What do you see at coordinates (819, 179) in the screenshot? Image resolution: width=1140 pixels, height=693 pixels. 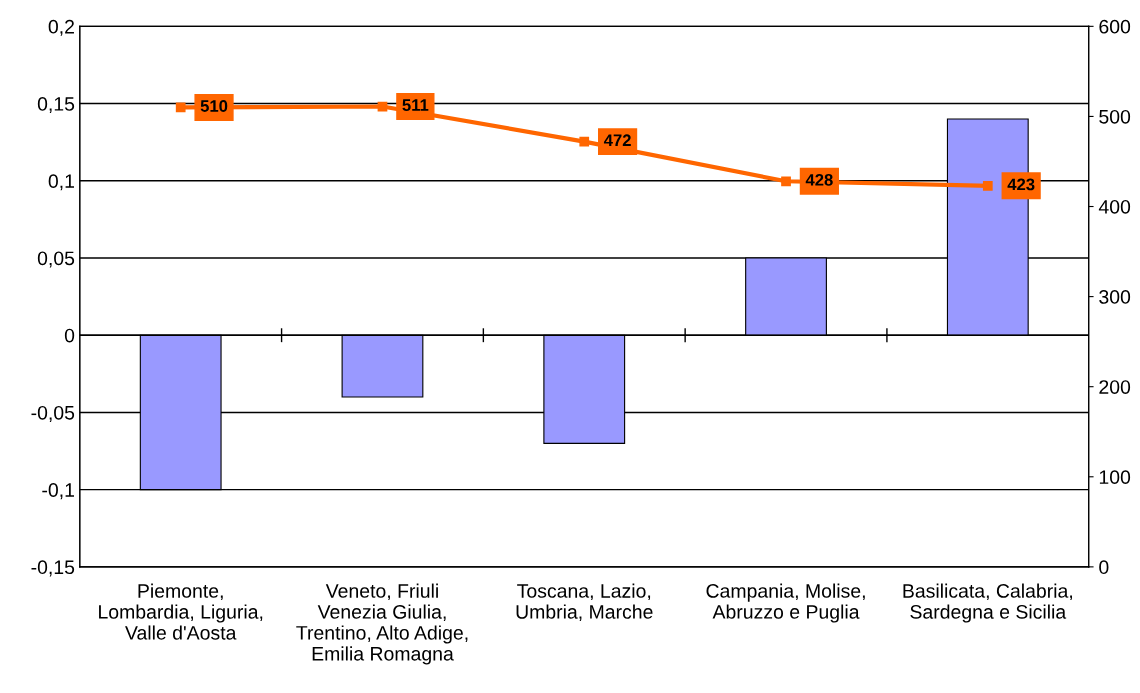 I see `data-label: 428` at bounding box center [819, 179].